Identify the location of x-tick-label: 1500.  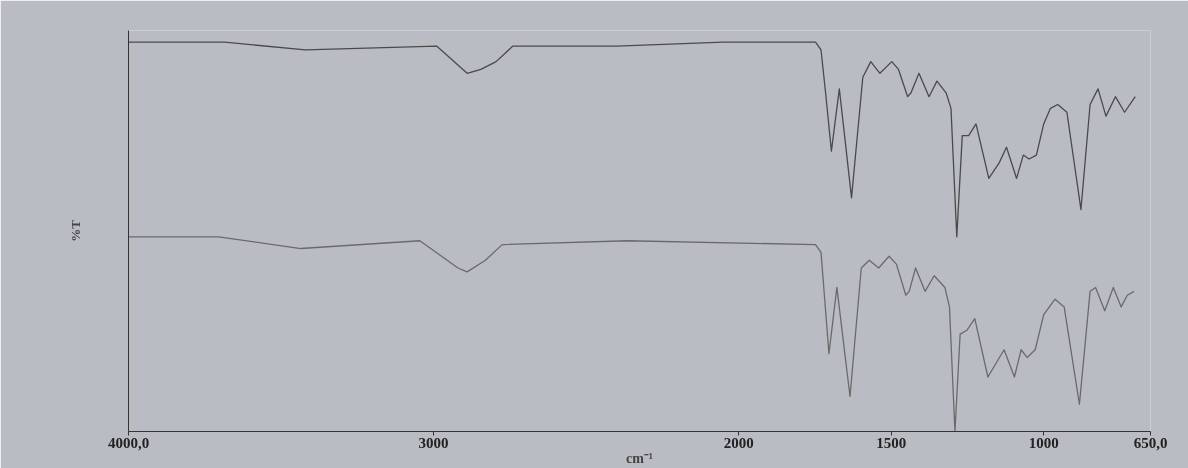
(891, 442).